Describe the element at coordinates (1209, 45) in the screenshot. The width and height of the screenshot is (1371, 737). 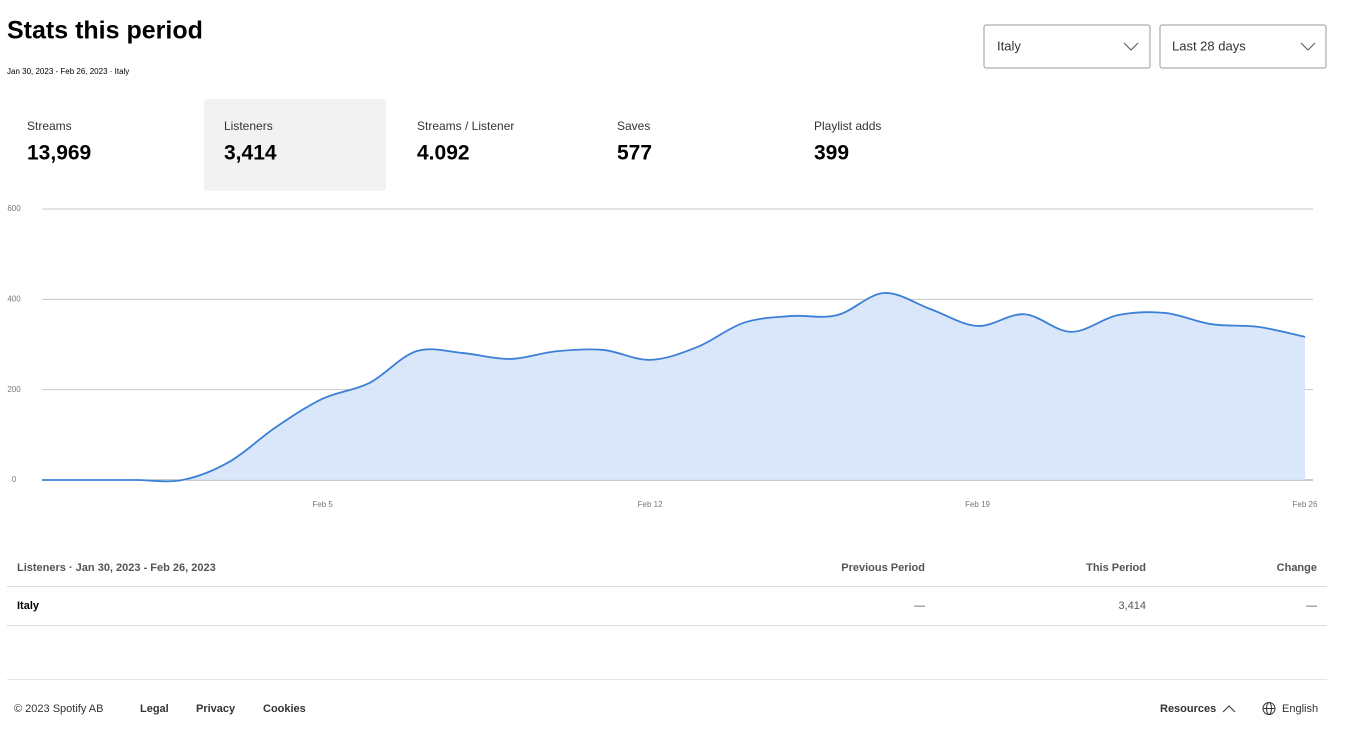
I see `select-value: Last 28 days` at that location.